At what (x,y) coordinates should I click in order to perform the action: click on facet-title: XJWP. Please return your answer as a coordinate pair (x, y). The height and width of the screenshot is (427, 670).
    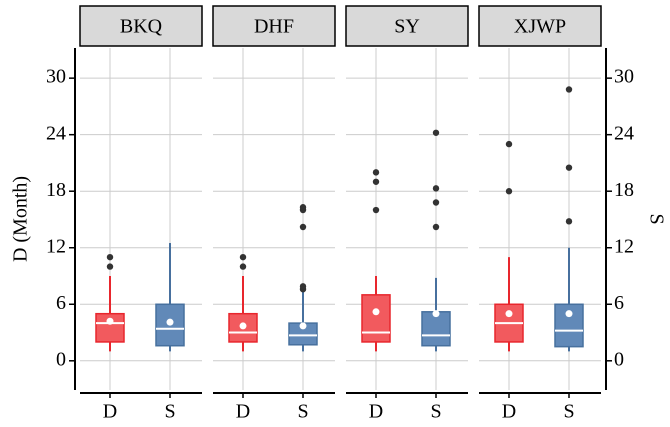
    Looking at the image, I should click on (540, 27).